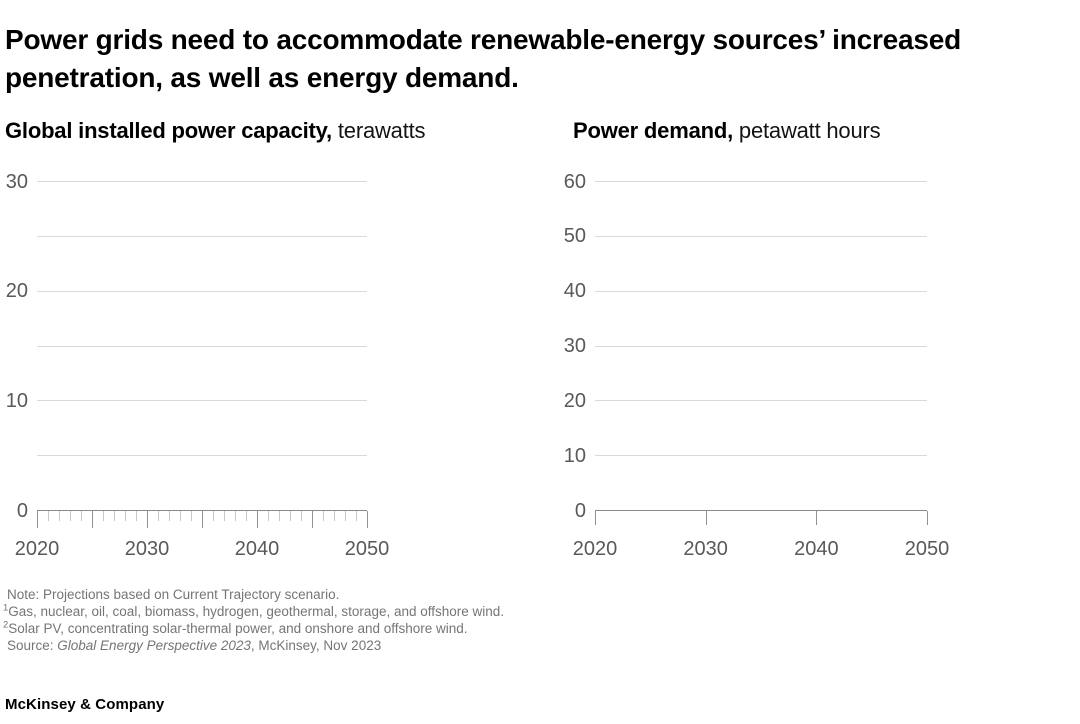 This screenshot has height=724, width=1080. I want to click on y-axis-tick-label: 60, so click(574, 181).